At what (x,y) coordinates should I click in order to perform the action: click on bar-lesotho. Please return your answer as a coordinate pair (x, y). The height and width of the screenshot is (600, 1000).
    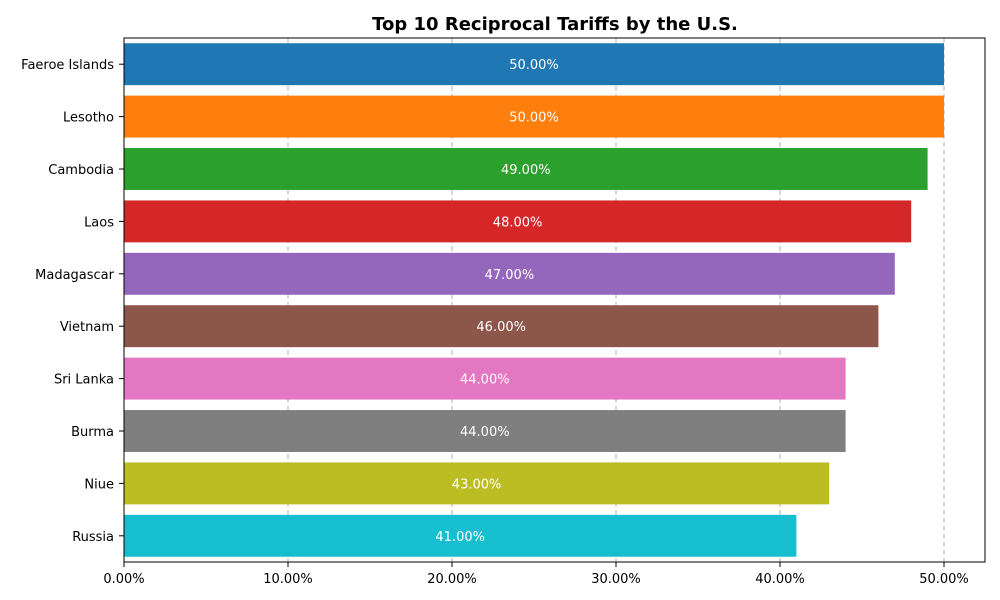
    Looking at the image, I should click on (534, 116).